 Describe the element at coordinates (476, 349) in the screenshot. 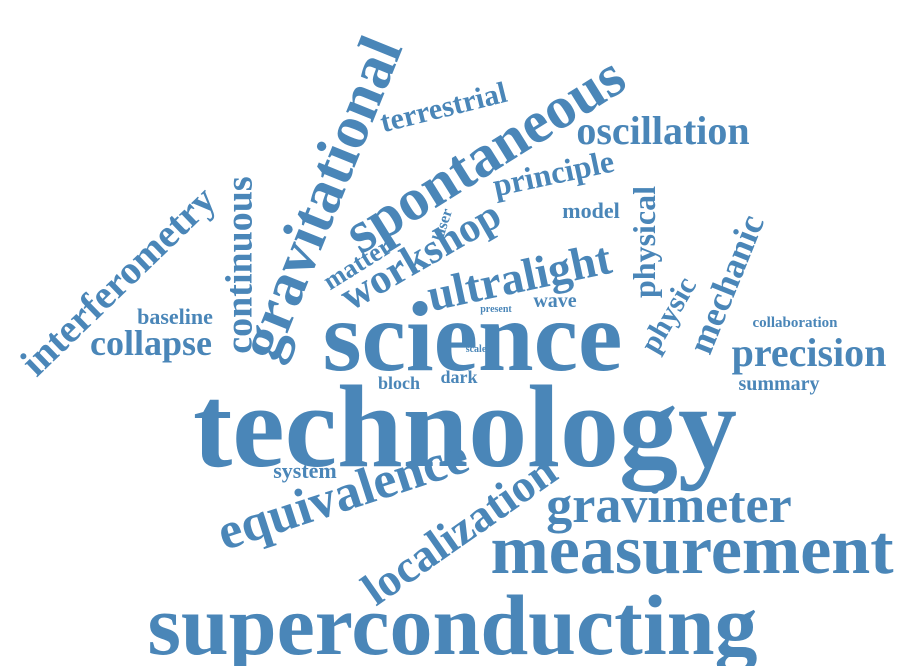

I see `word-scale: scale` at that location.